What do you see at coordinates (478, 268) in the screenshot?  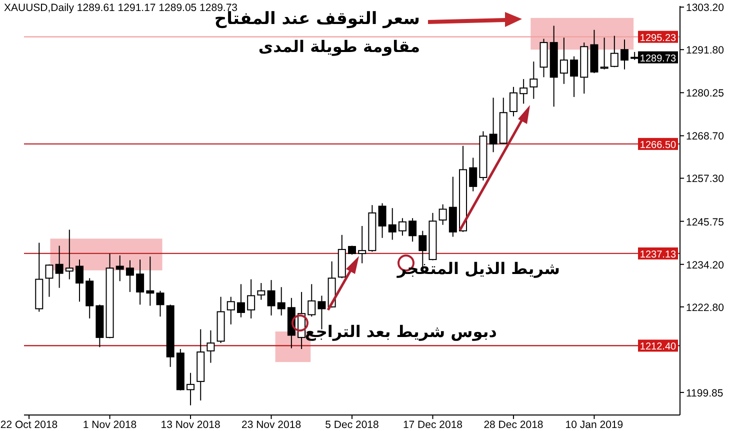 I see `annotation: شريط الذيل المتفجر` at bounding box center [478, 268].